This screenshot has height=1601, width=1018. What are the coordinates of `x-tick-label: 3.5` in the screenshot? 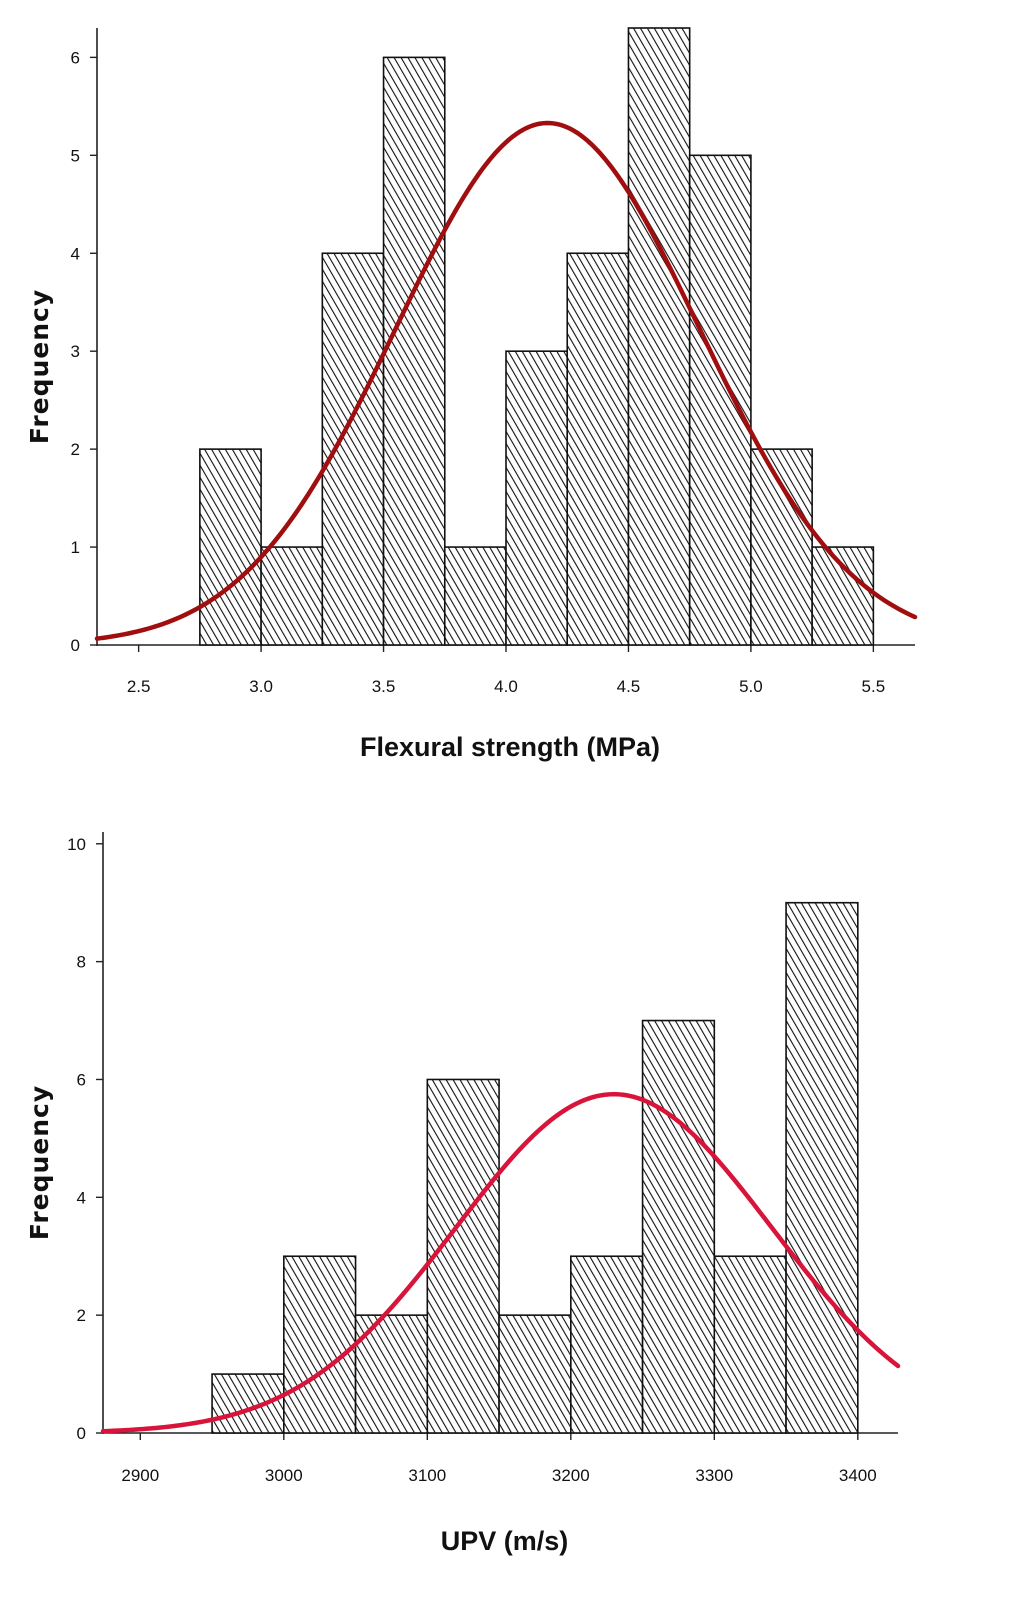 It's located at (384, 686).